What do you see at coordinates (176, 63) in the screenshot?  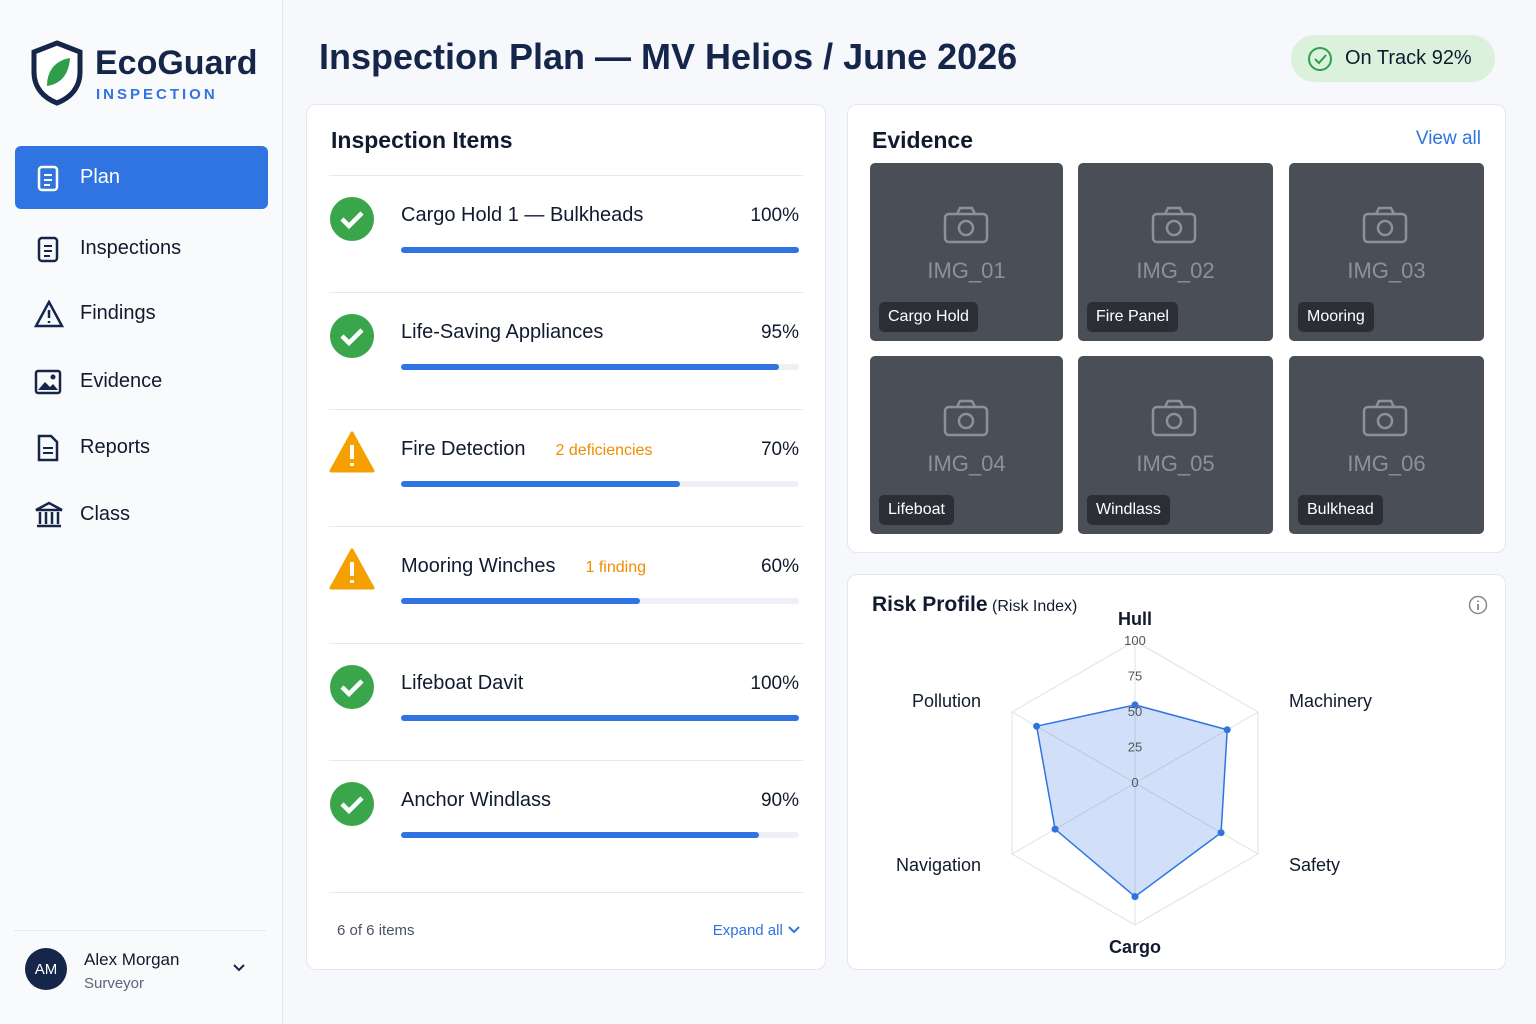 I see `brand: EcoGuard` at bounding box center [176, 63].